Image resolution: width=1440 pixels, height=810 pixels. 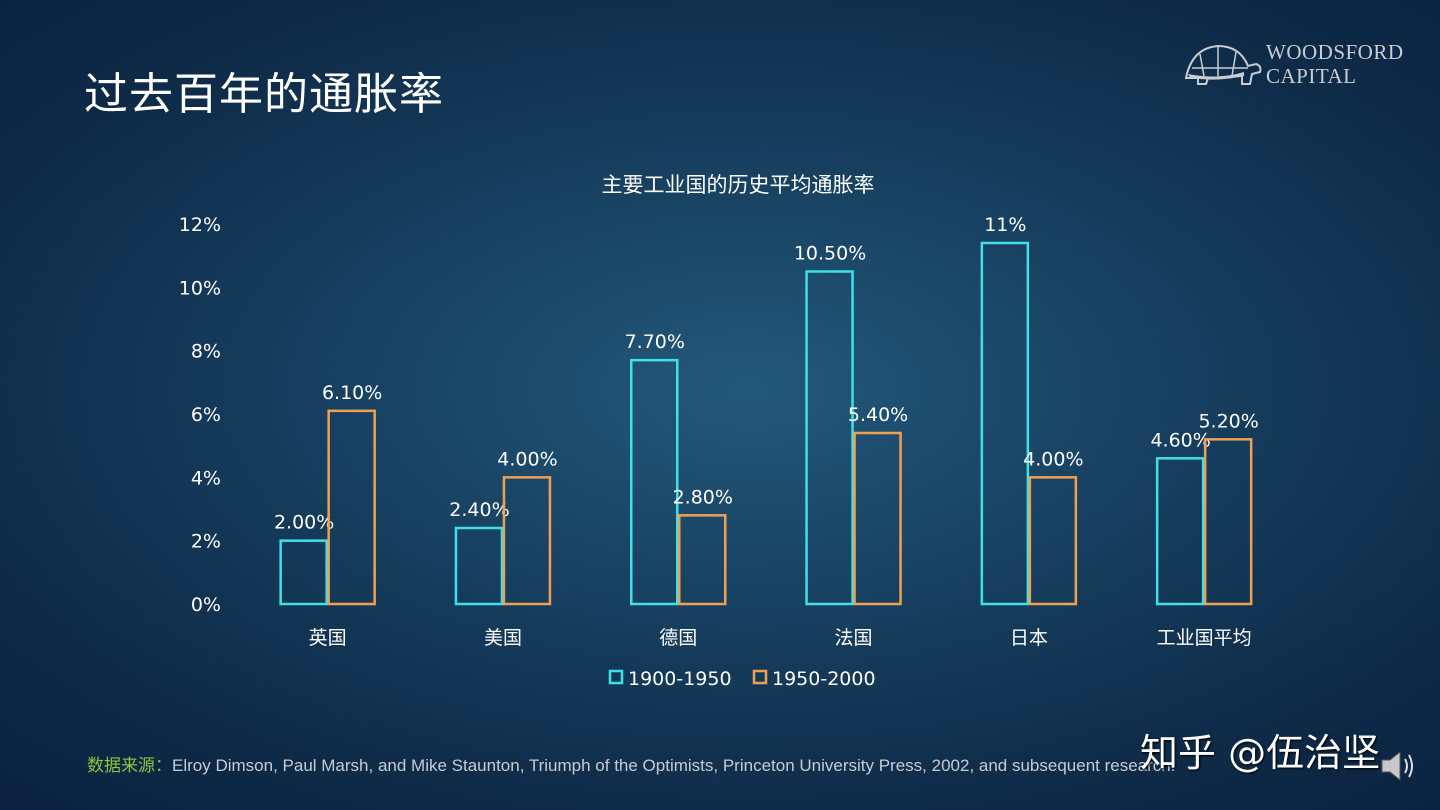 What do you see at coordinates (200, 225) in the screenshot?
I see `y-tick-label: 12%` at bounding box center [200, 225].